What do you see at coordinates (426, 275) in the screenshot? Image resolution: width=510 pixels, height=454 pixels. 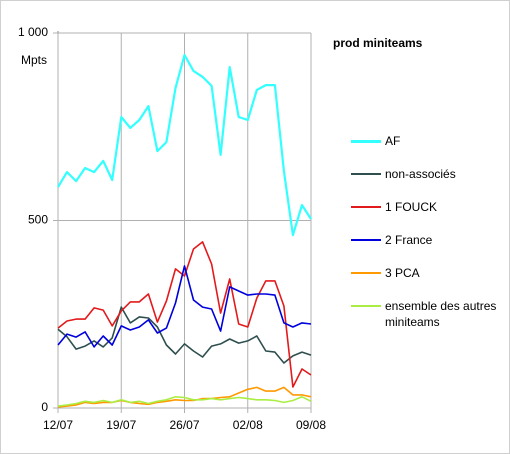 I see `legend-item: 3 PCA` at bounding box center [426, 275].